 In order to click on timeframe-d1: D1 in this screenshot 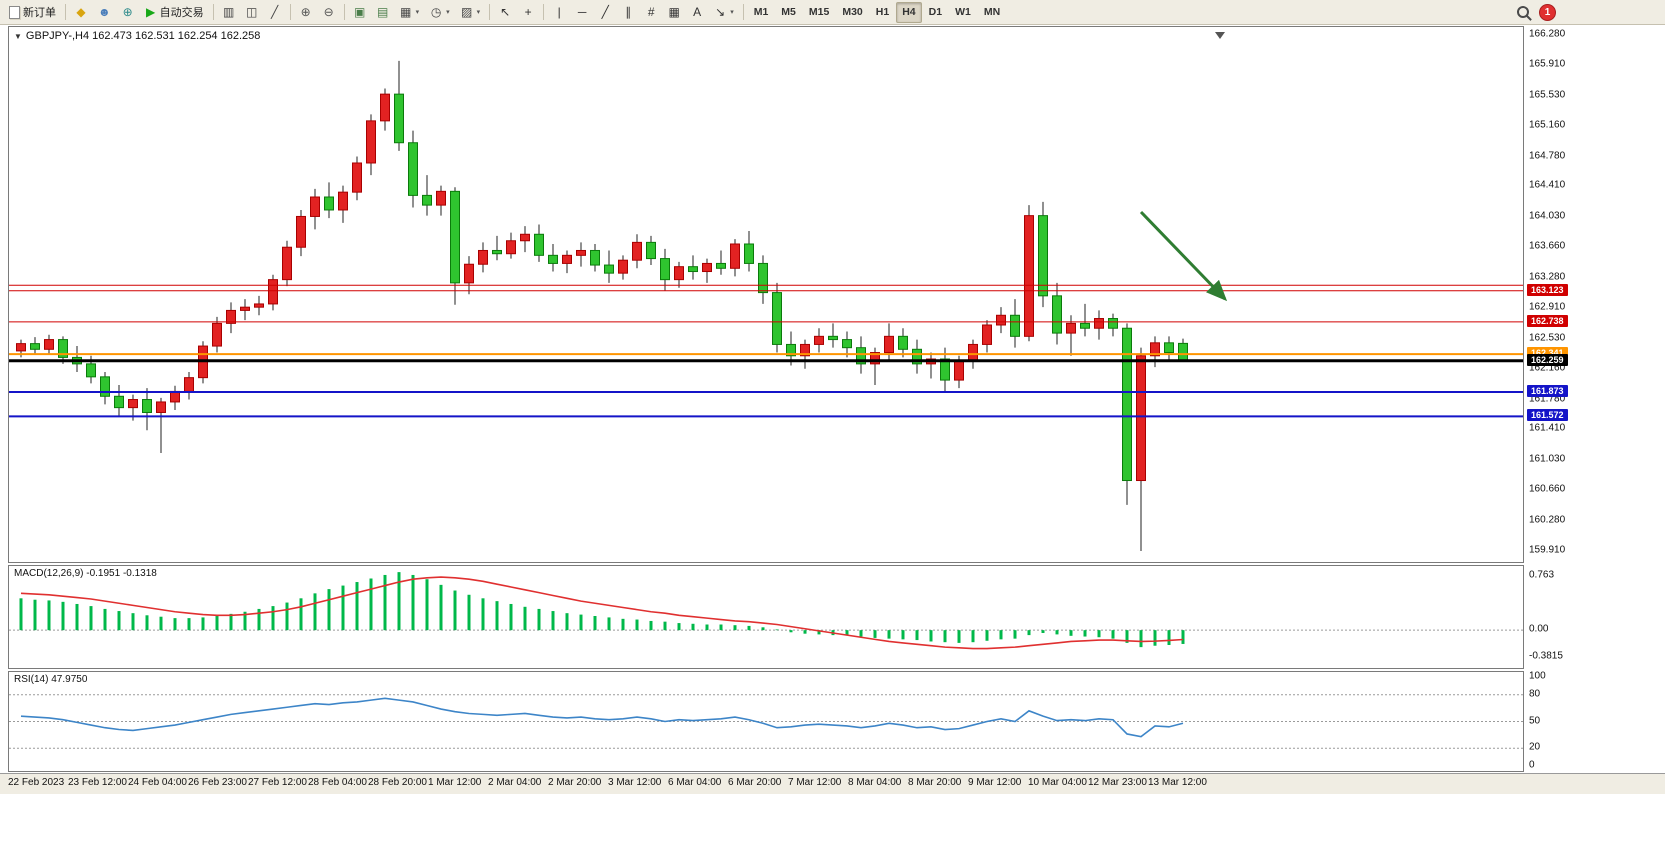, I will do `click(935, 12)`.